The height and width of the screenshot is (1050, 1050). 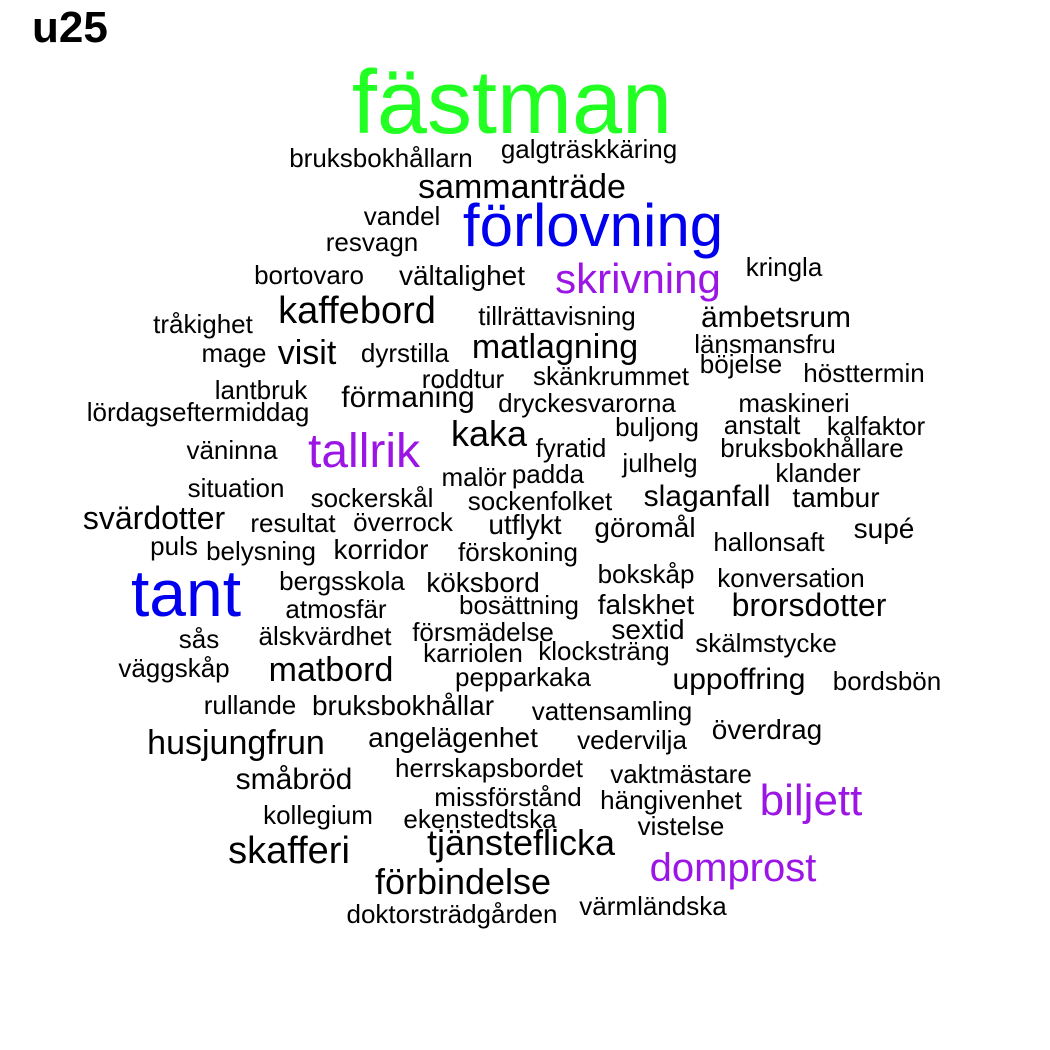 What do you see at coordinates (521, 842) in the screenshot?
I see `word-tjansteflicka: tjänsteflicka` at bounding box center [521, 842].